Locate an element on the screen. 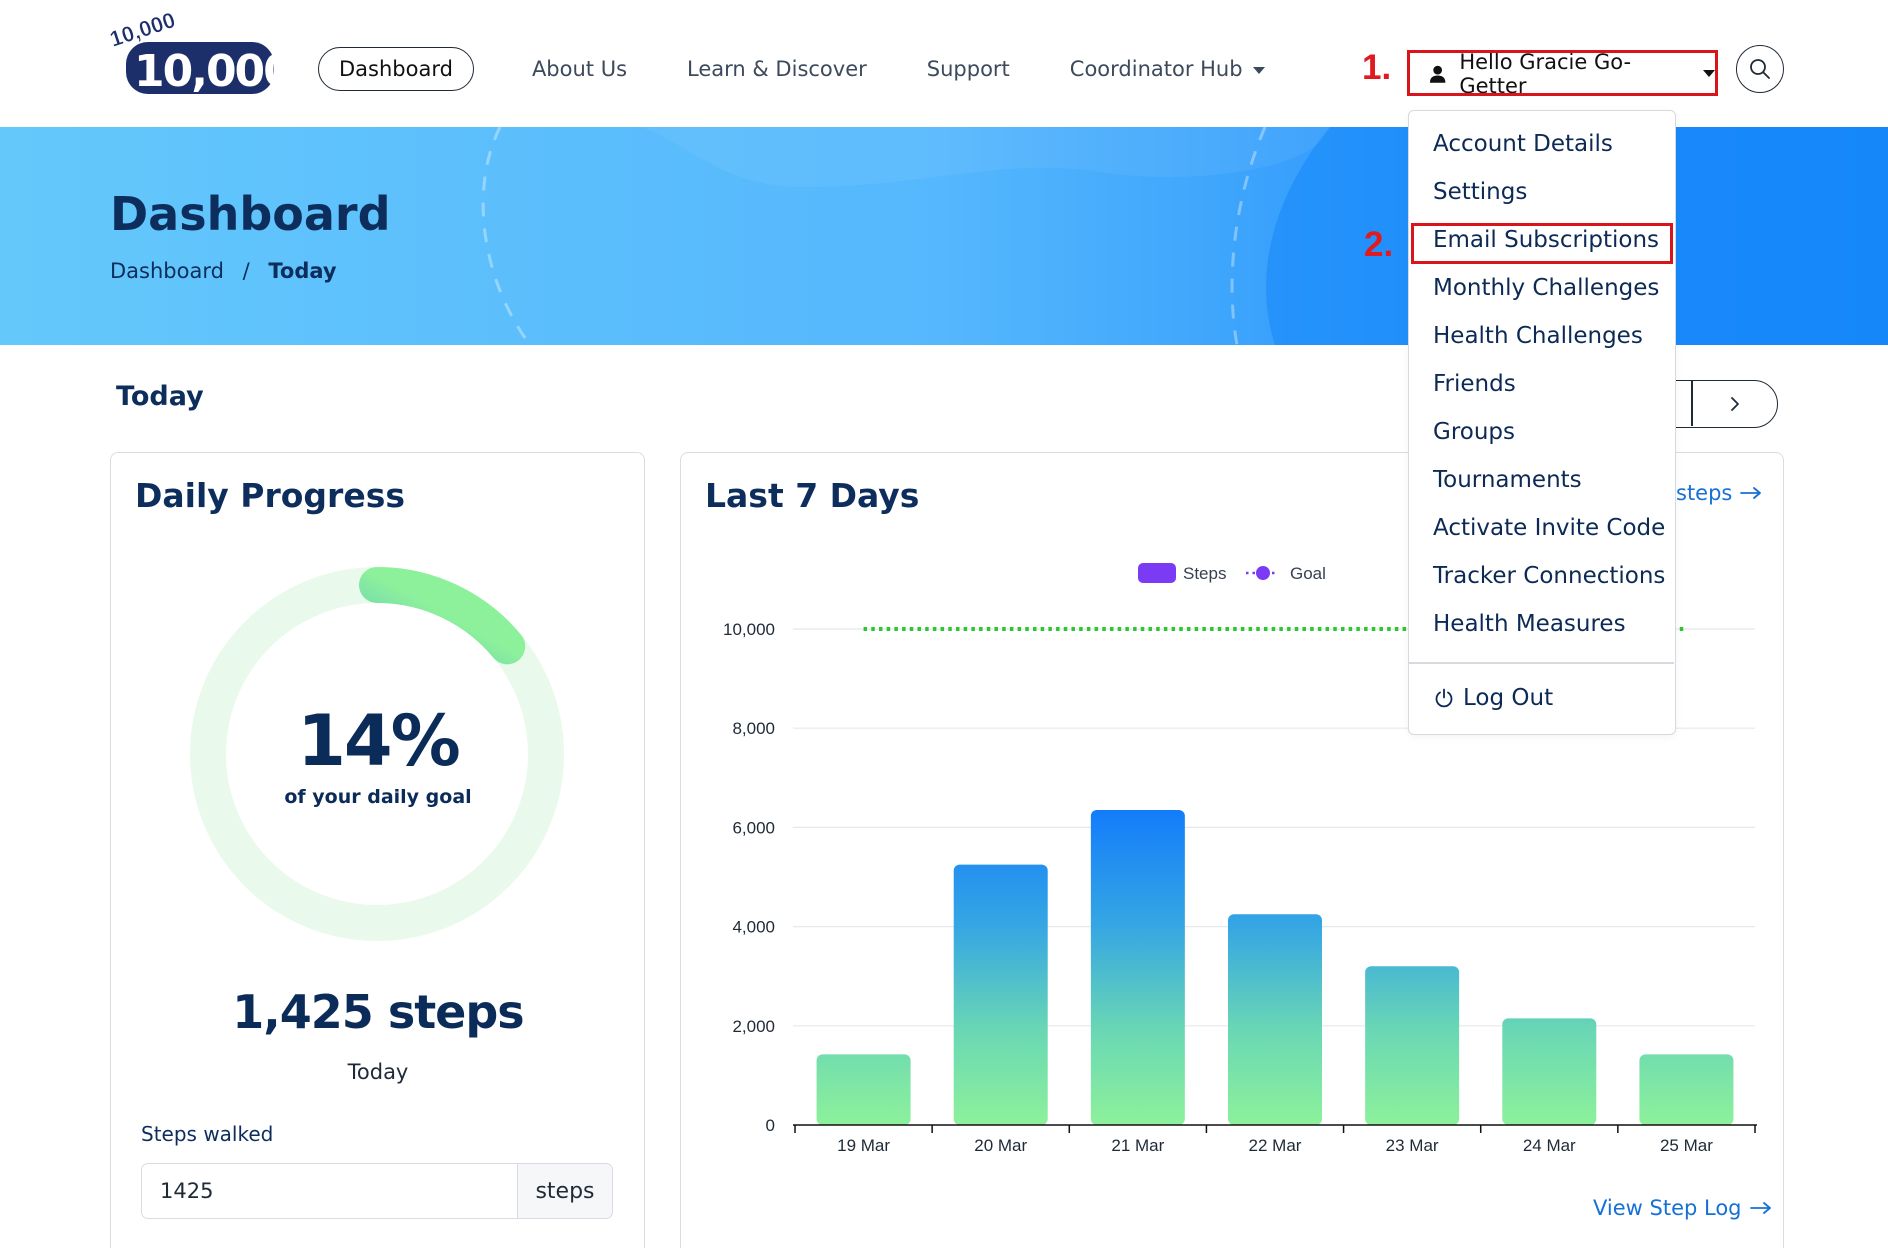  legend-goal-label: Goal is located at coordinates (1308, 573).